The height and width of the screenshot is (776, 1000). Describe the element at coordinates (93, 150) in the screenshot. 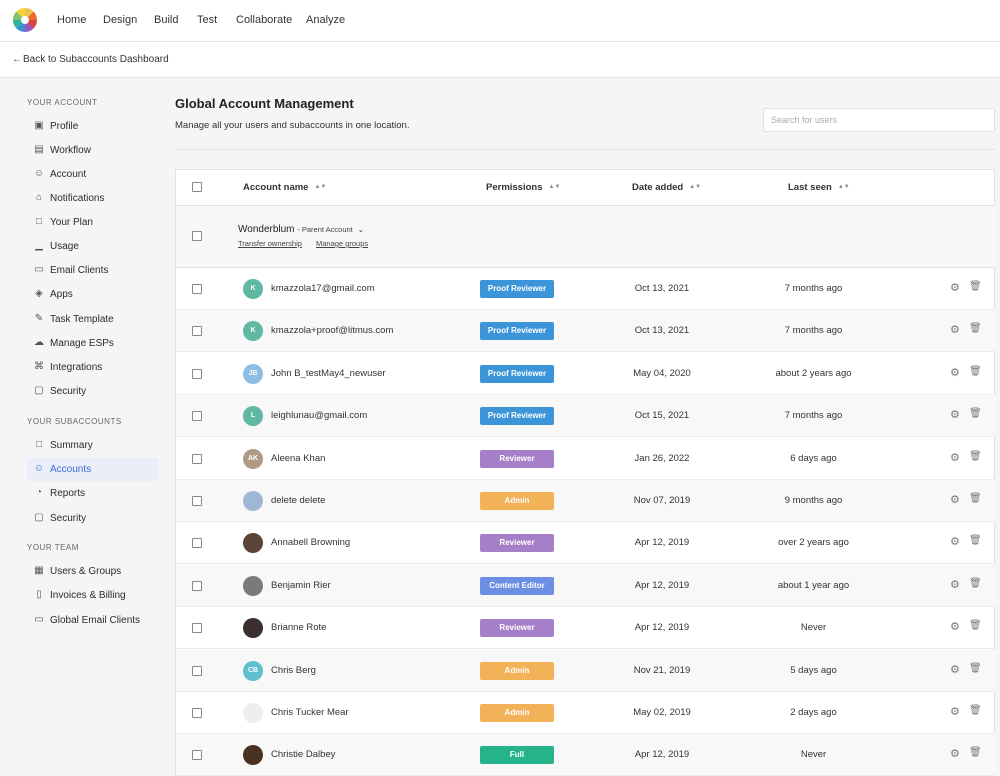

I see `sidebar-item-workflow: ▤ Workflow` at that location.